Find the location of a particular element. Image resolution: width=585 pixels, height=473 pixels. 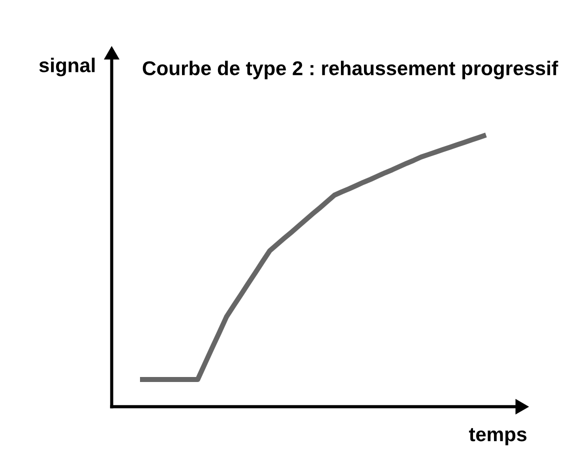

y-axis-title: signal is located at coordinates (67, 67).